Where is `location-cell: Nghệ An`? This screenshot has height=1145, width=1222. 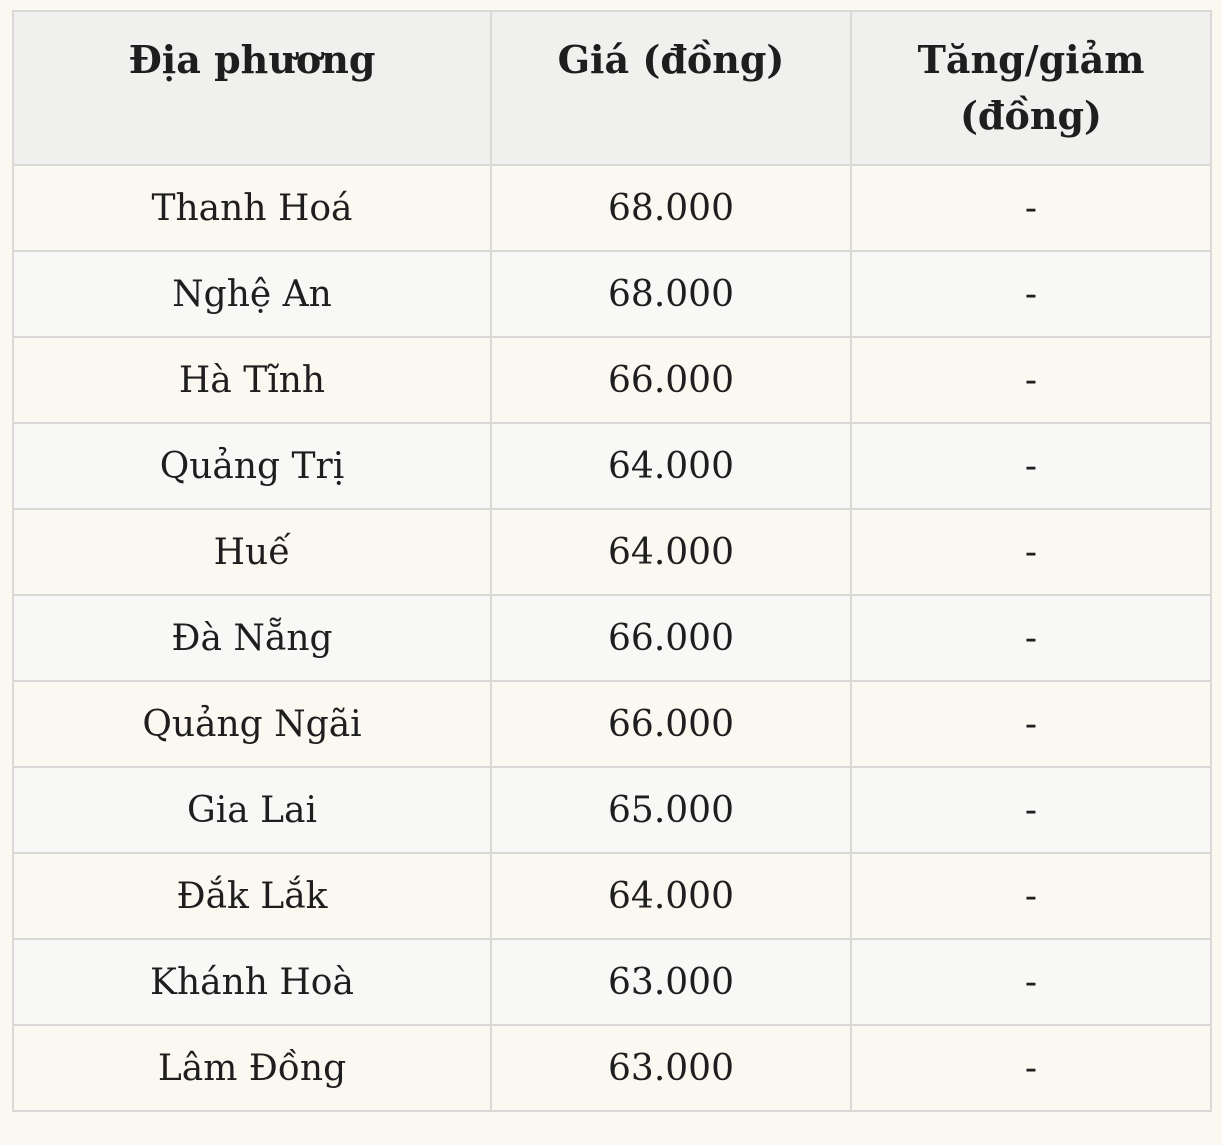
location-cell: Nghệ An is located at coordinates (252, 294).